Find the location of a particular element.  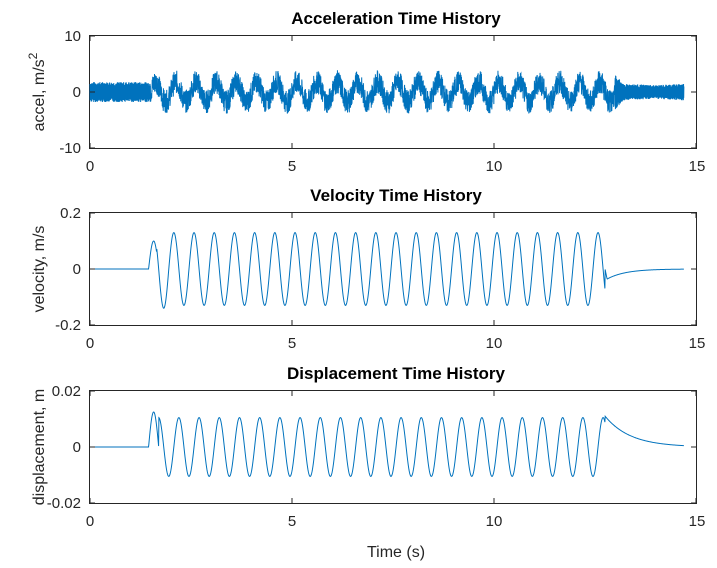

y-axis-label: accel, m/s2 is located at coordinates (37, 91).